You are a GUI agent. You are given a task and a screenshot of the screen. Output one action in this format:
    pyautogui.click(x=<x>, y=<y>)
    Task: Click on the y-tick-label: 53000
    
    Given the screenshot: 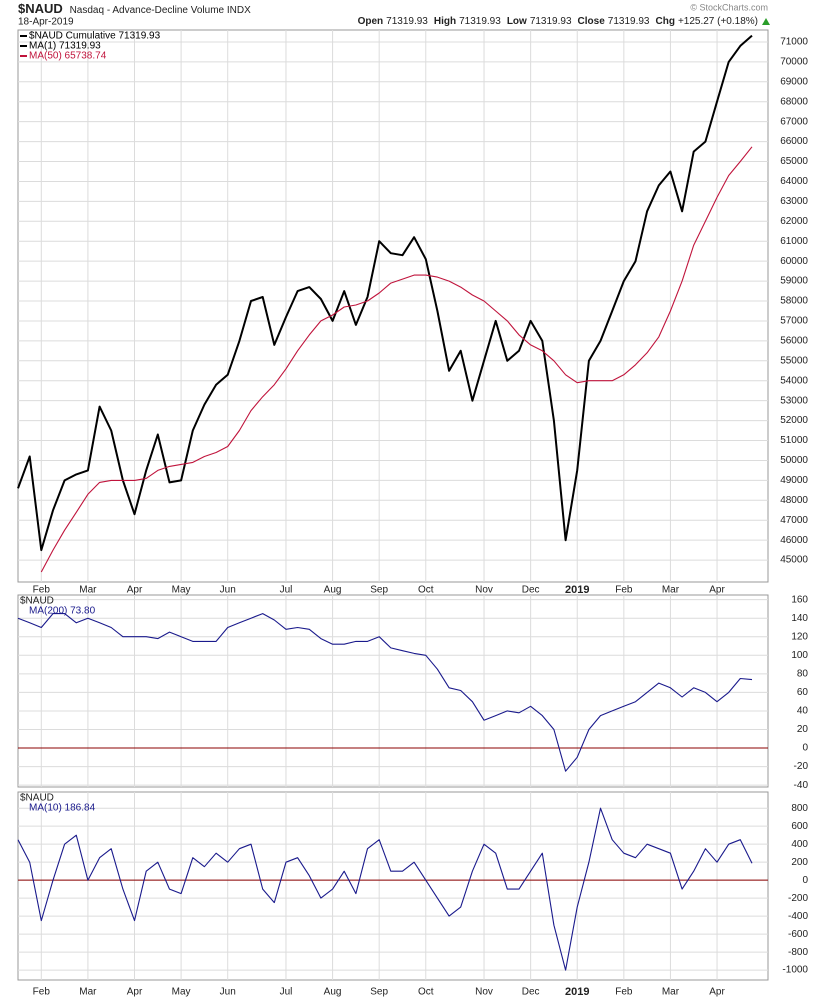 What is the action you would take?
    pyautogui.click(x=794, y=400)
    